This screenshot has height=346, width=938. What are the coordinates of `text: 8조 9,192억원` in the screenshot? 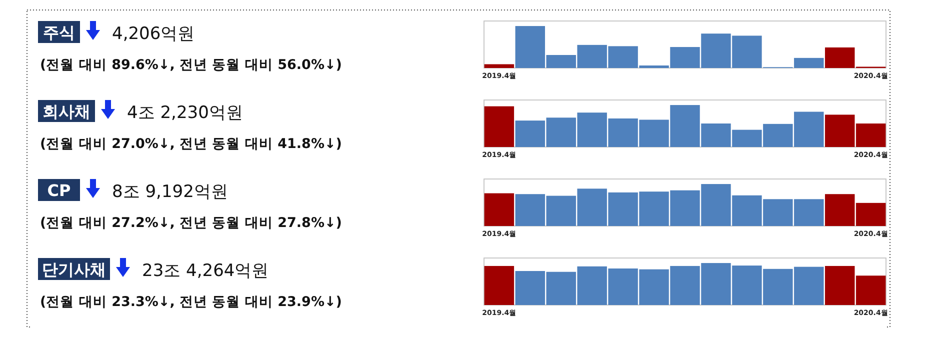 It's located at (170, 192).